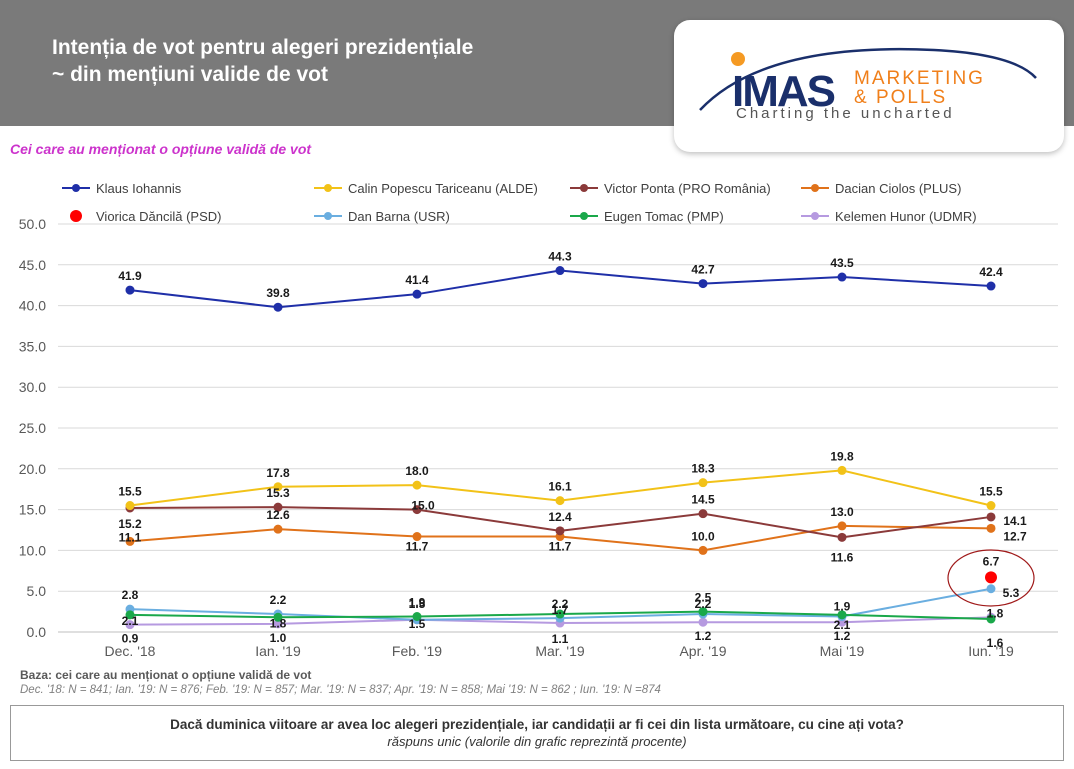  I want to click on data-label: 15.5, so click(130, 492).